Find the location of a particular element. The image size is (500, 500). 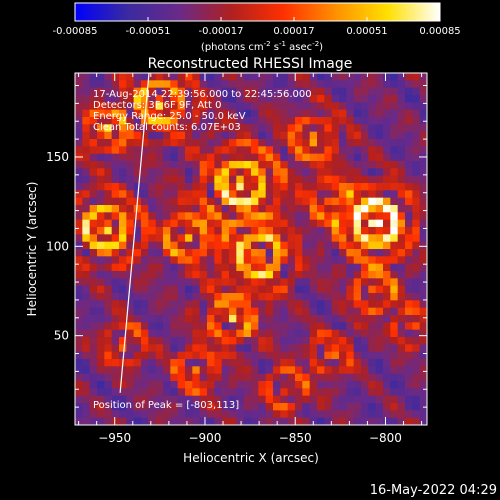

colorbar-tick-label: 0.00051 is located at coordinates (366, 31).